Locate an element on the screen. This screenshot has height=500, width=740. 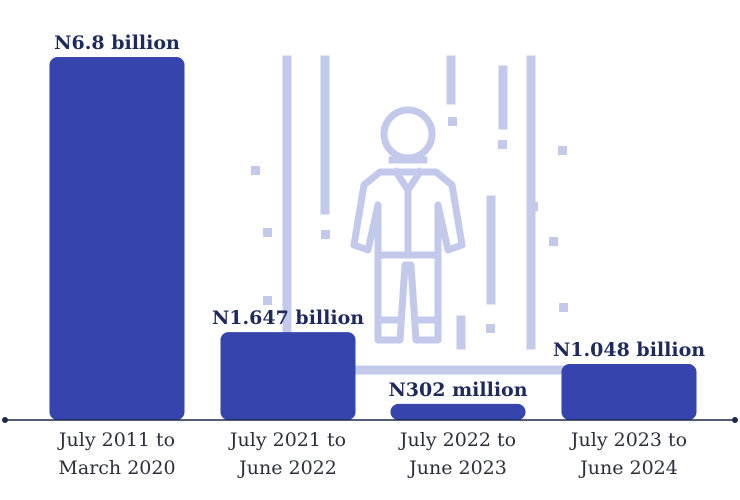
bar-value-label: N6.8 billion is located at coordinates (117, 43).